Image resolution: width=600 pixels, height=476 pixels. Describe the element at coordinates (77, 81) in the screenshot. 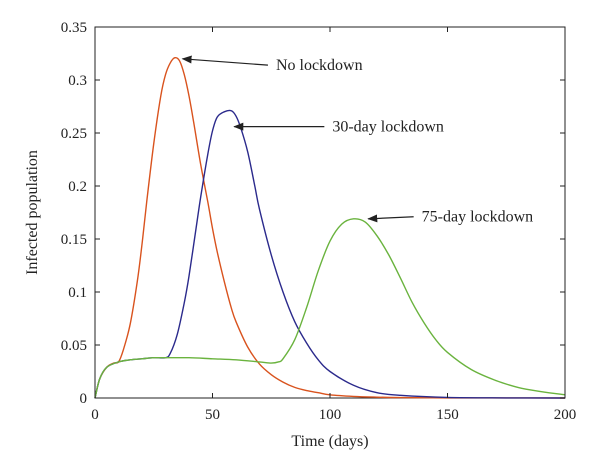

I see `y-tick-label: 0.3` at that location.